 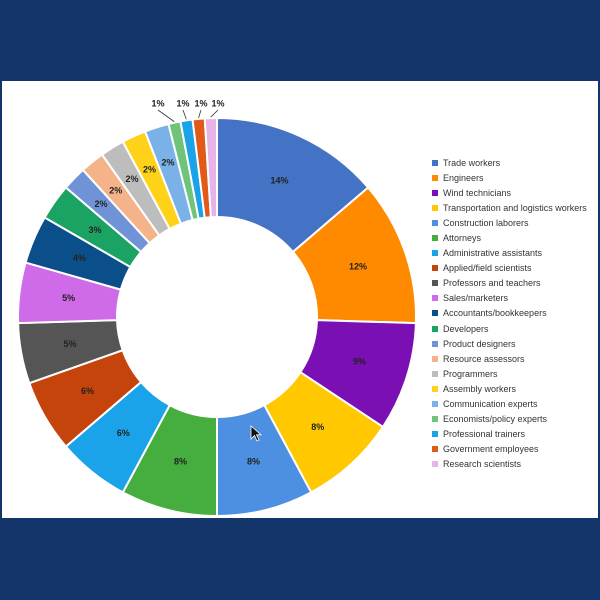 What do you see at coordinates (210, 167) in the screenshot?
I see `donut-slice` at bounding box center [210, 167].